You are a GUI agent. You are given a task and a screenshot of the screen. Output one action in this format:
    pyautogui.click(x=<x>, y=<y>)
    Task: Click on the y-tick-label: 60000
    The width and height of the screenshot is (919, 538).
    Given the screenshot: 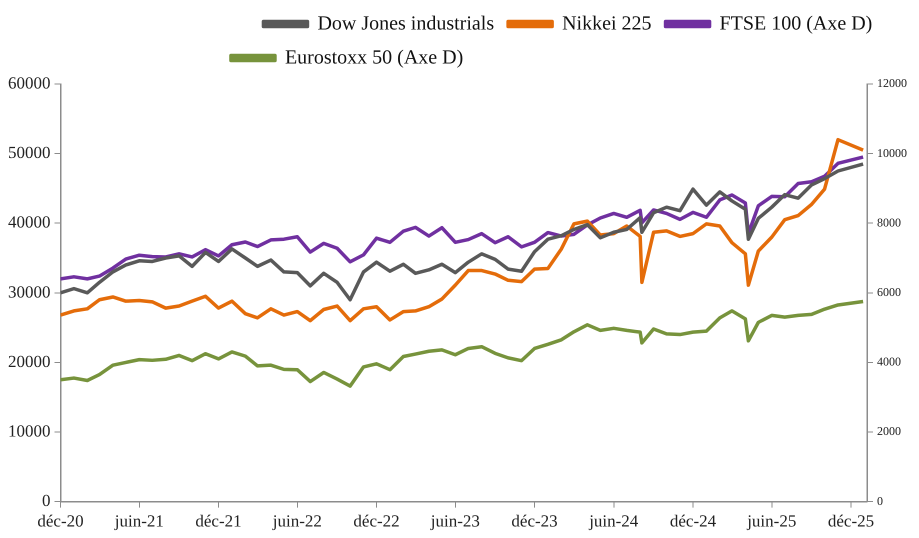 What is the action you would take?
    pyautogui.click(x=29, y=82)
    